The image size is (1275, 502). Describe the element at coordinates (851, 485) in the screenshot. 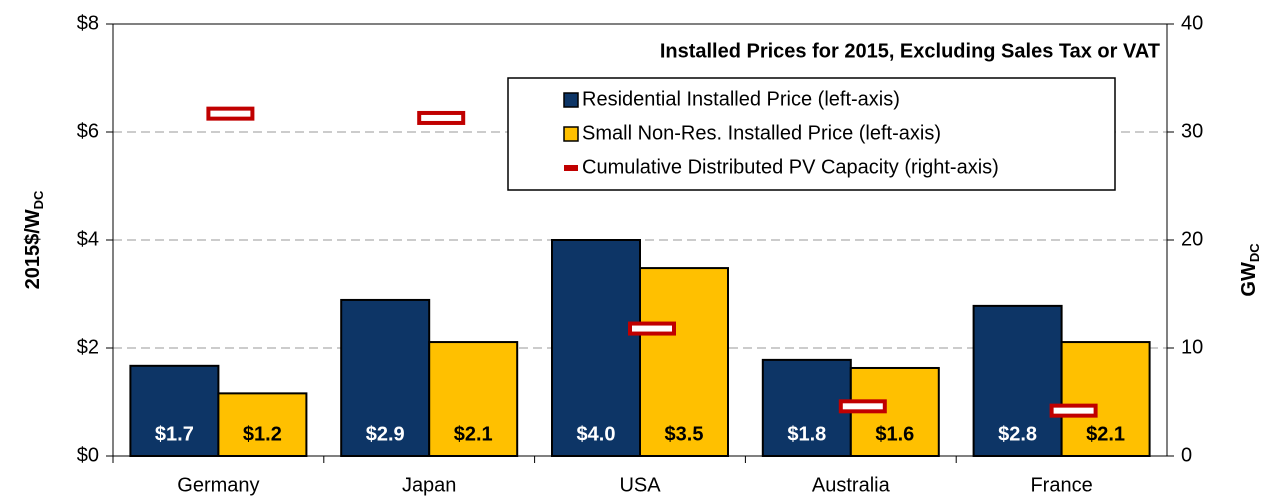

I see `x-tick-label: Australia` at that location.